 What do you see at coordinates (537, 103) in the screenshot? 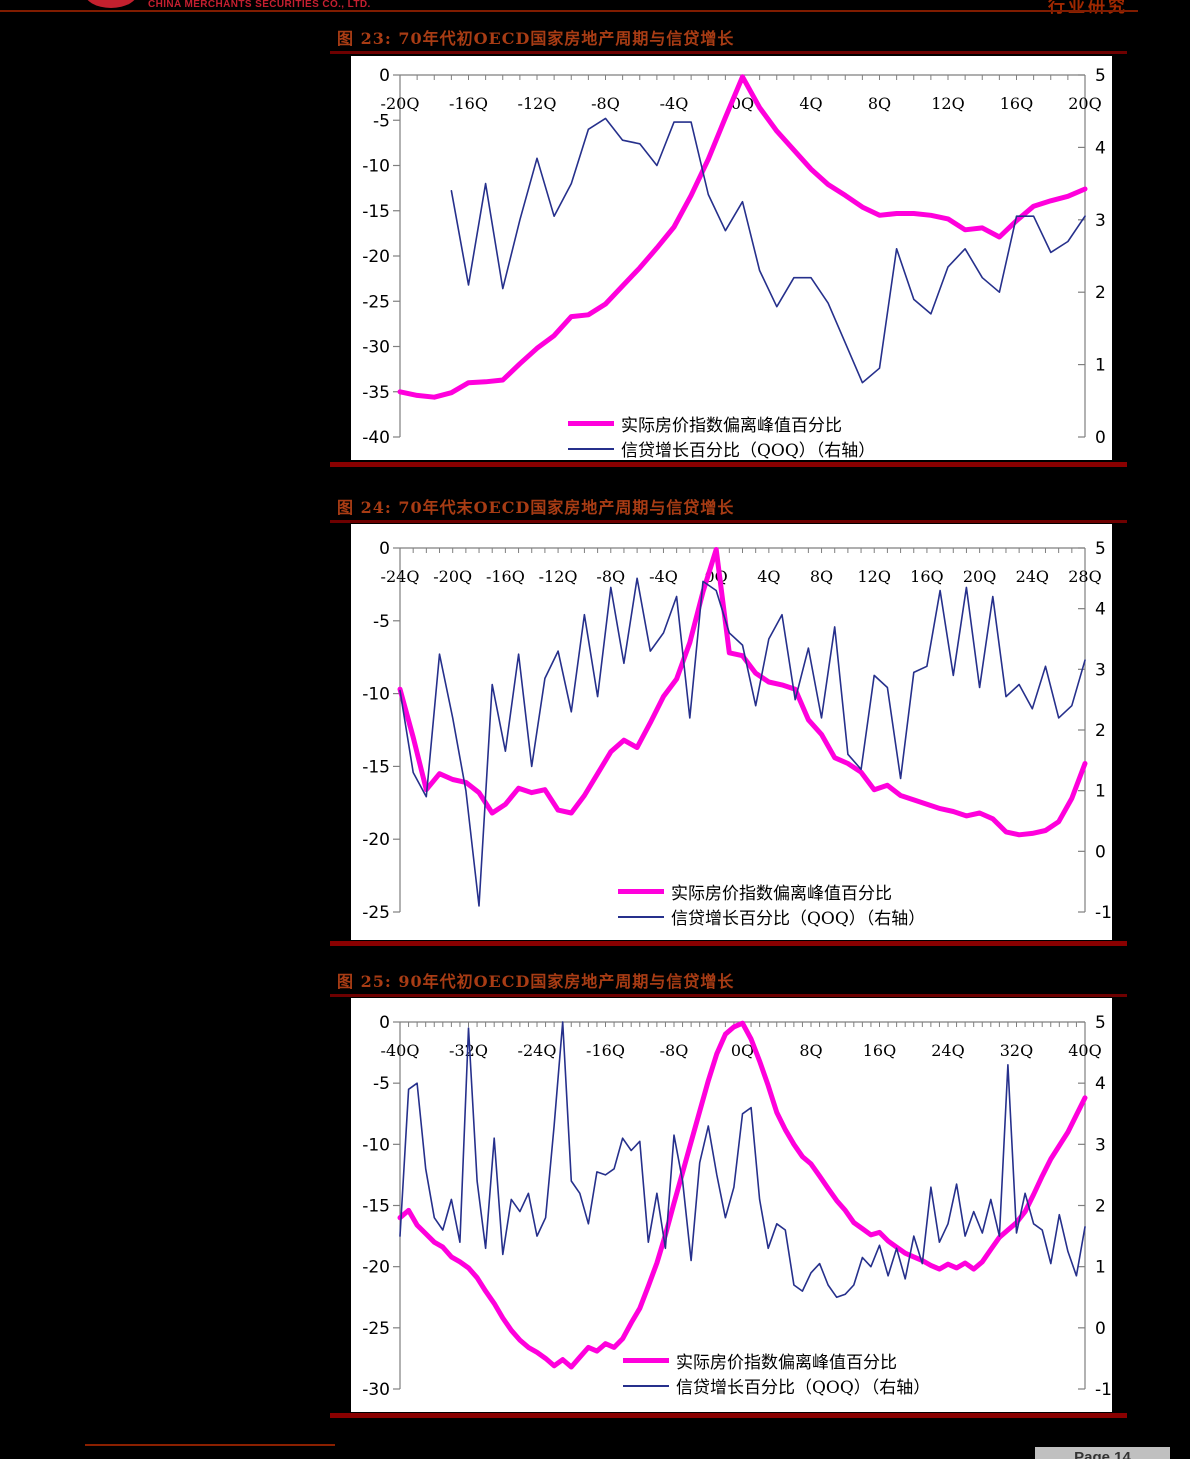
I see `x-axis-label: -12Q` at bounding box center [537, 103].